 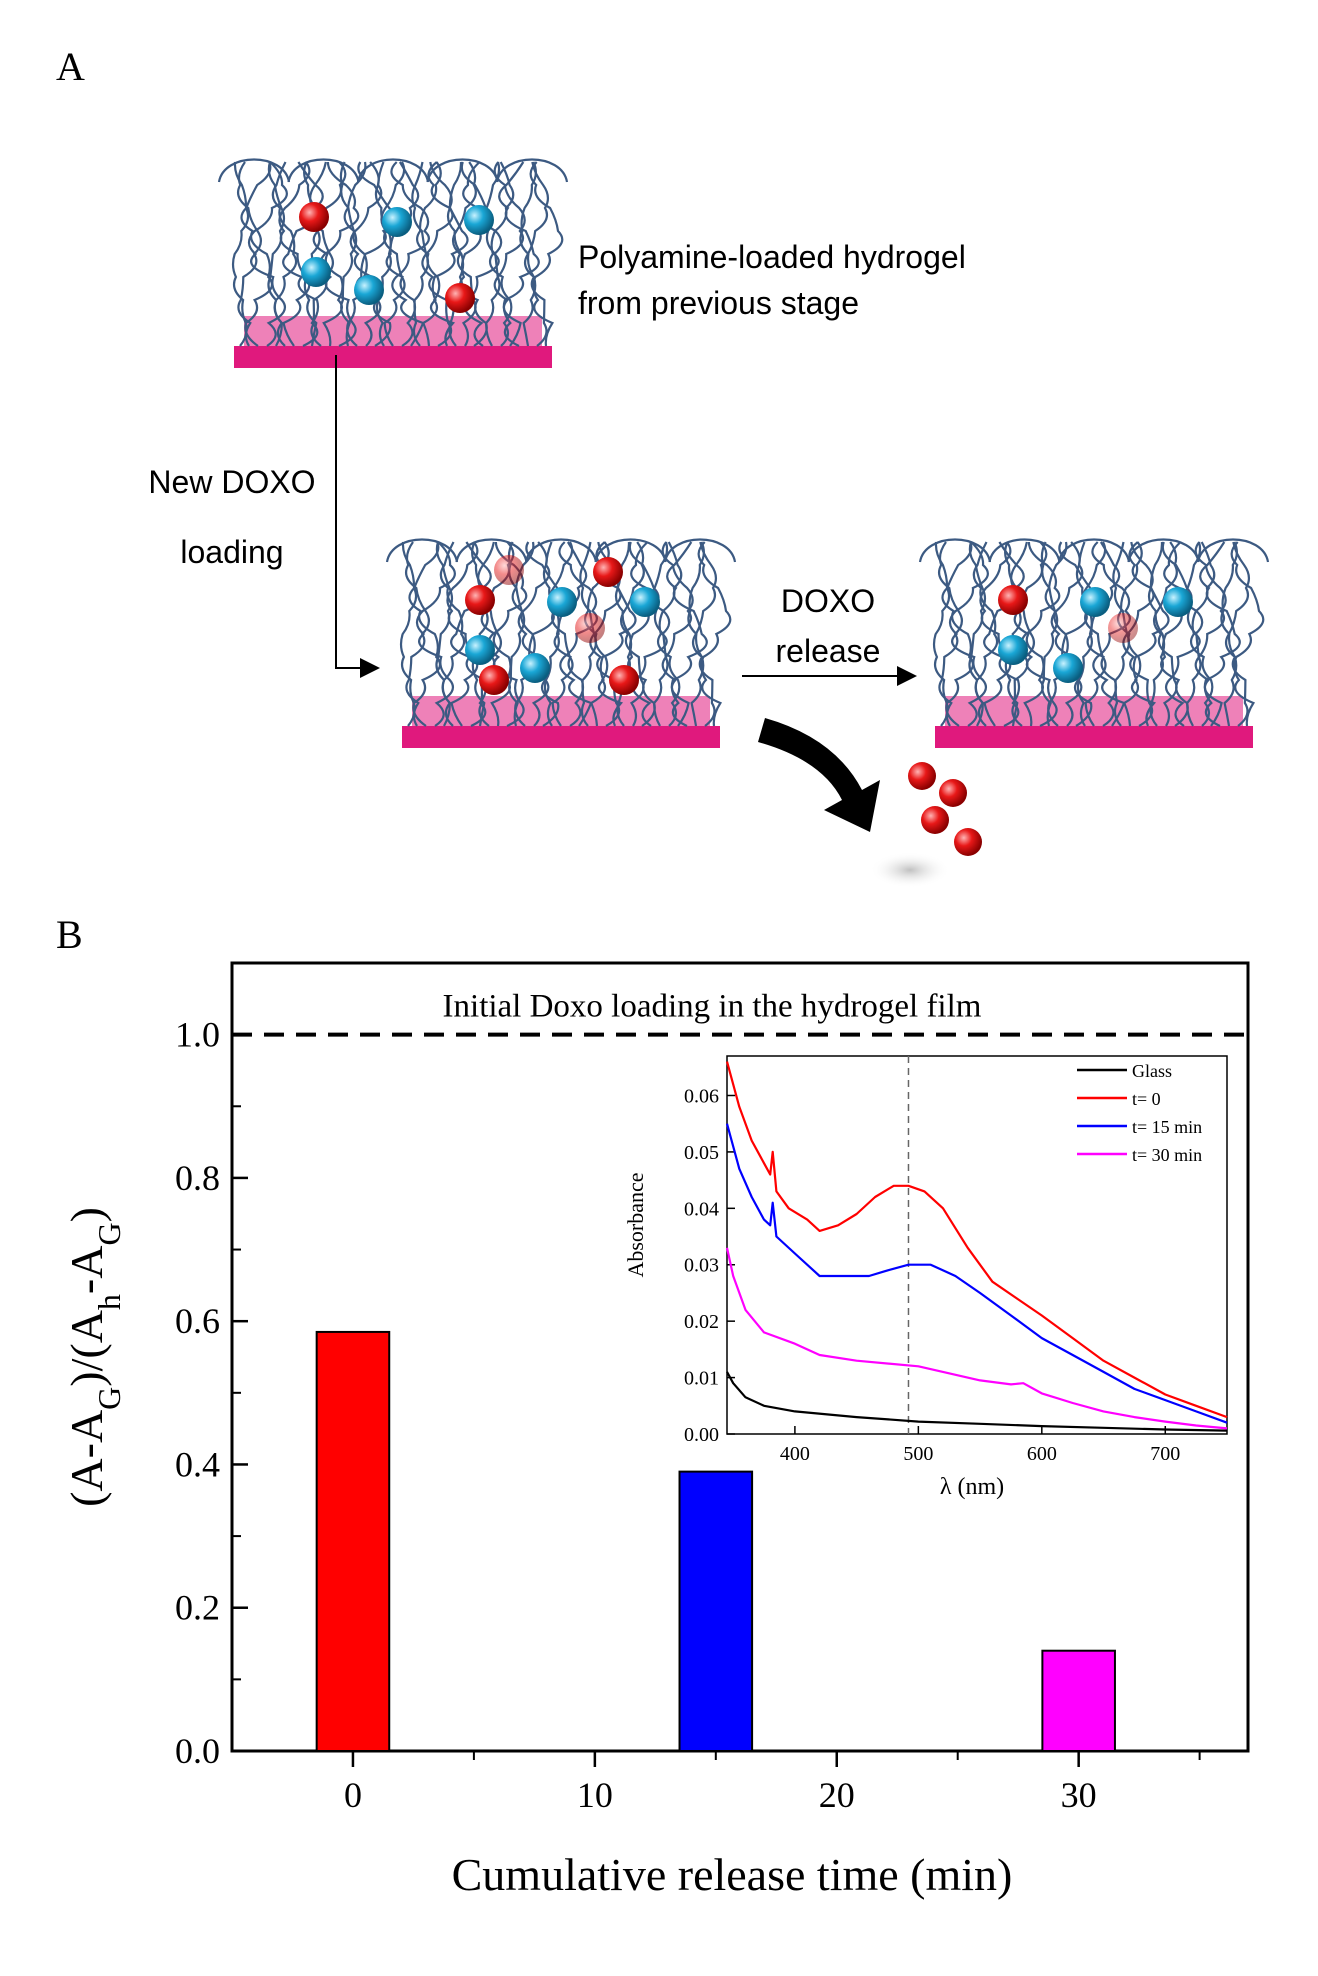 What do you see at coordinates (701, 1266) in the screenshot?
I see `inset-y-tick-label: 0.03` at bounding box center [701, 1266].